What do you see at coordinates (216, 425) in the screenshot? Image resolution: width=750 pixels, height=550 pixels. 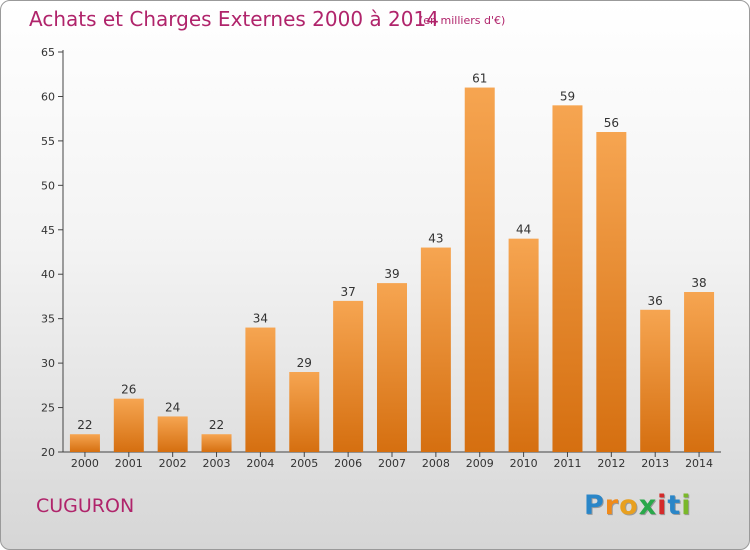 I see `value-label-2003: 22` at bounding box center [216, 425].